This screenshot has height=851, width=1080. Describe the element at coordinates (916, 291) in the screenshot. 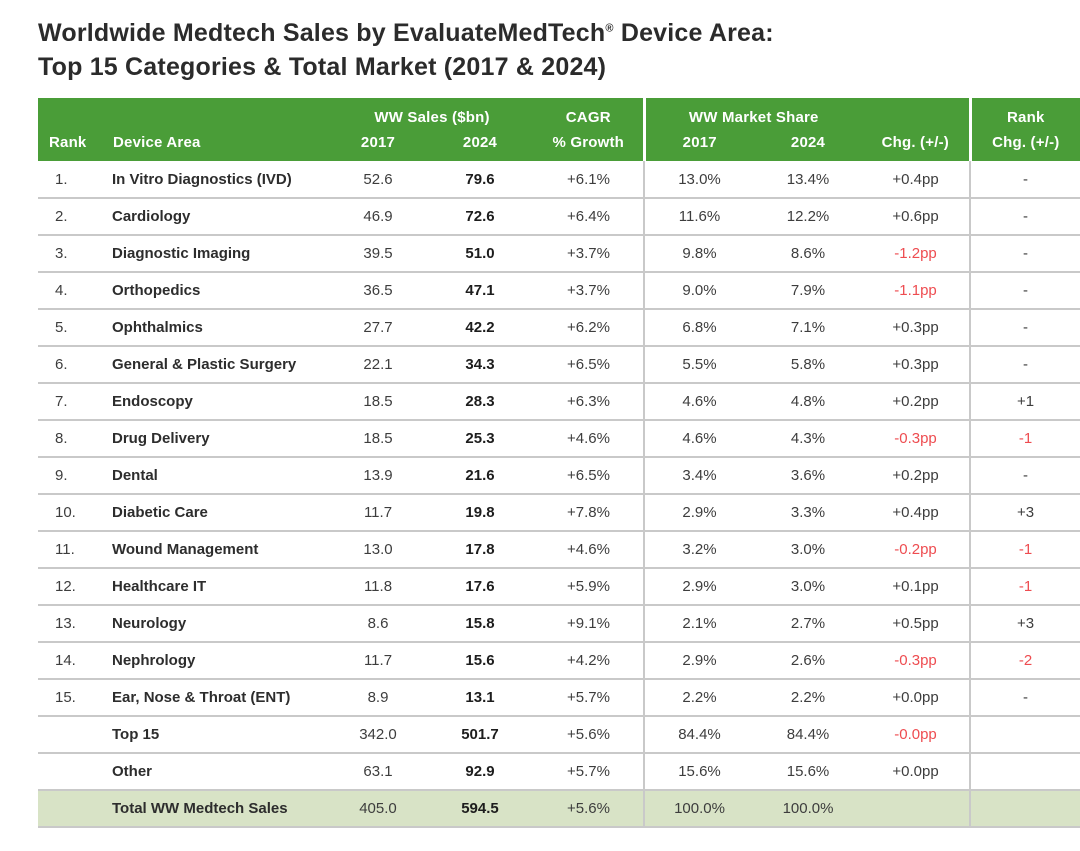

I see `share-chg-cell: -1.1pp` at that location.